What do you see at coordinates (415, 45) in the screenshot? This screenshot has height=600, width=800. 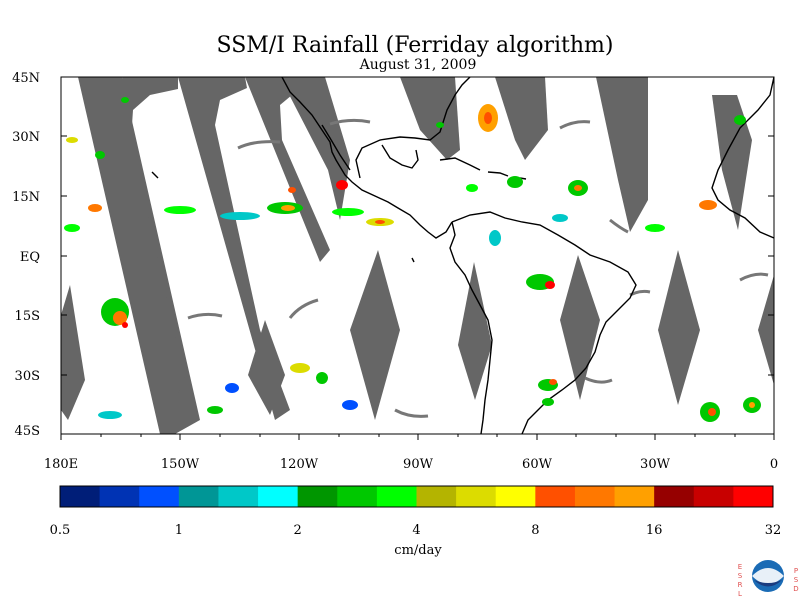 I see `map-title: SSM/I Rainfall (Ferriday algorithm)` at bounding box center [415, 45].